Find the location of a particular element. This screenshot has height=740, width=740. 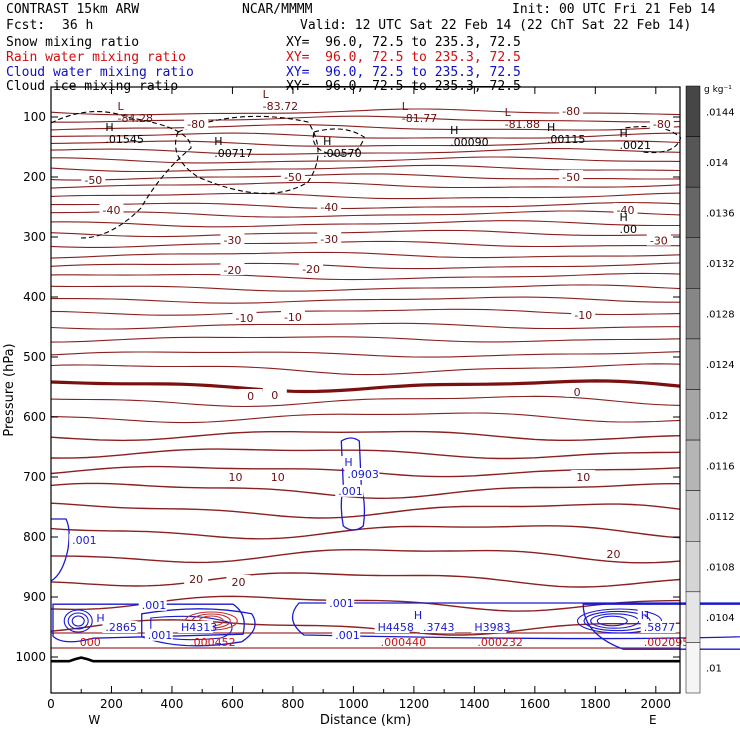

x-tick-label: 1400 is located at coordinates (474, 704).